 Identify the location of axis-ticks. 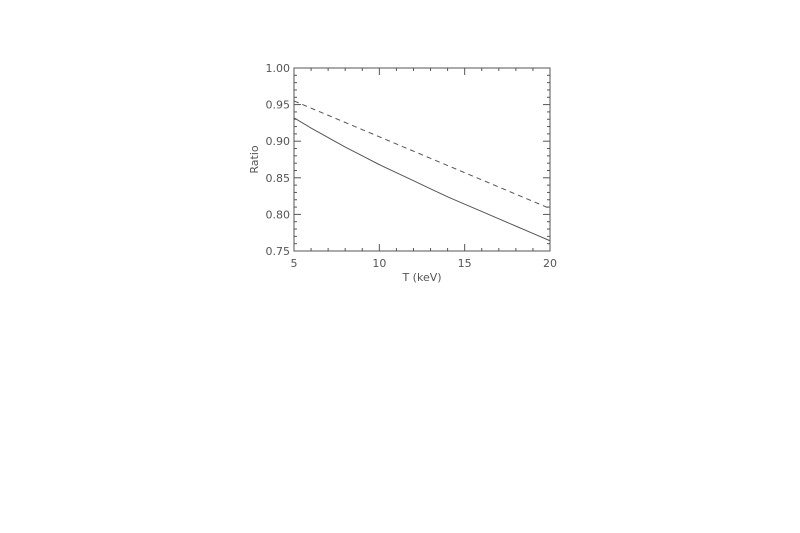
(422, 159).